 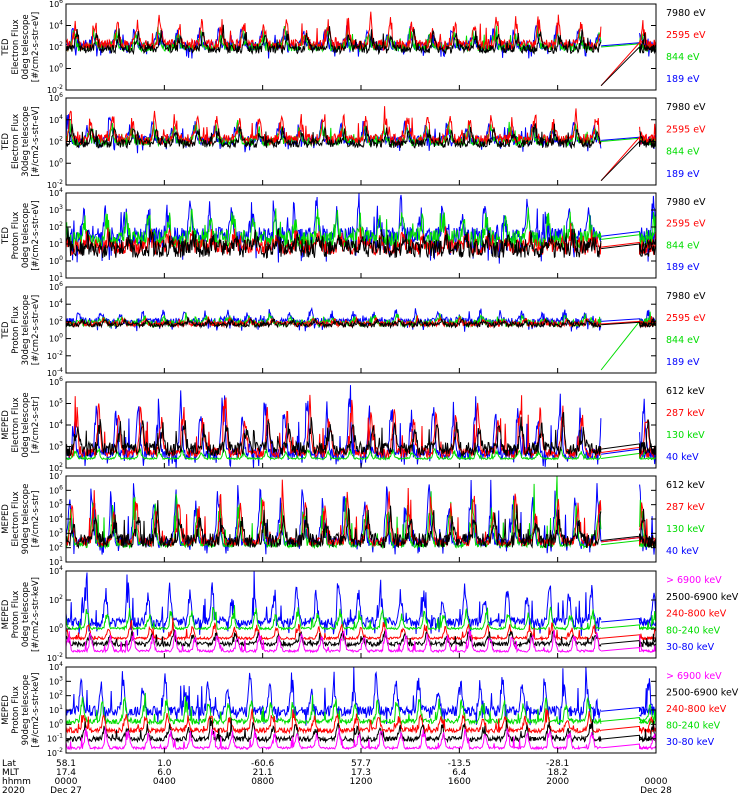 What do you see at coordinates (361, 618) in the screenshot?
I see `series-line-80-240-kev` at bounding box center [361, 618].